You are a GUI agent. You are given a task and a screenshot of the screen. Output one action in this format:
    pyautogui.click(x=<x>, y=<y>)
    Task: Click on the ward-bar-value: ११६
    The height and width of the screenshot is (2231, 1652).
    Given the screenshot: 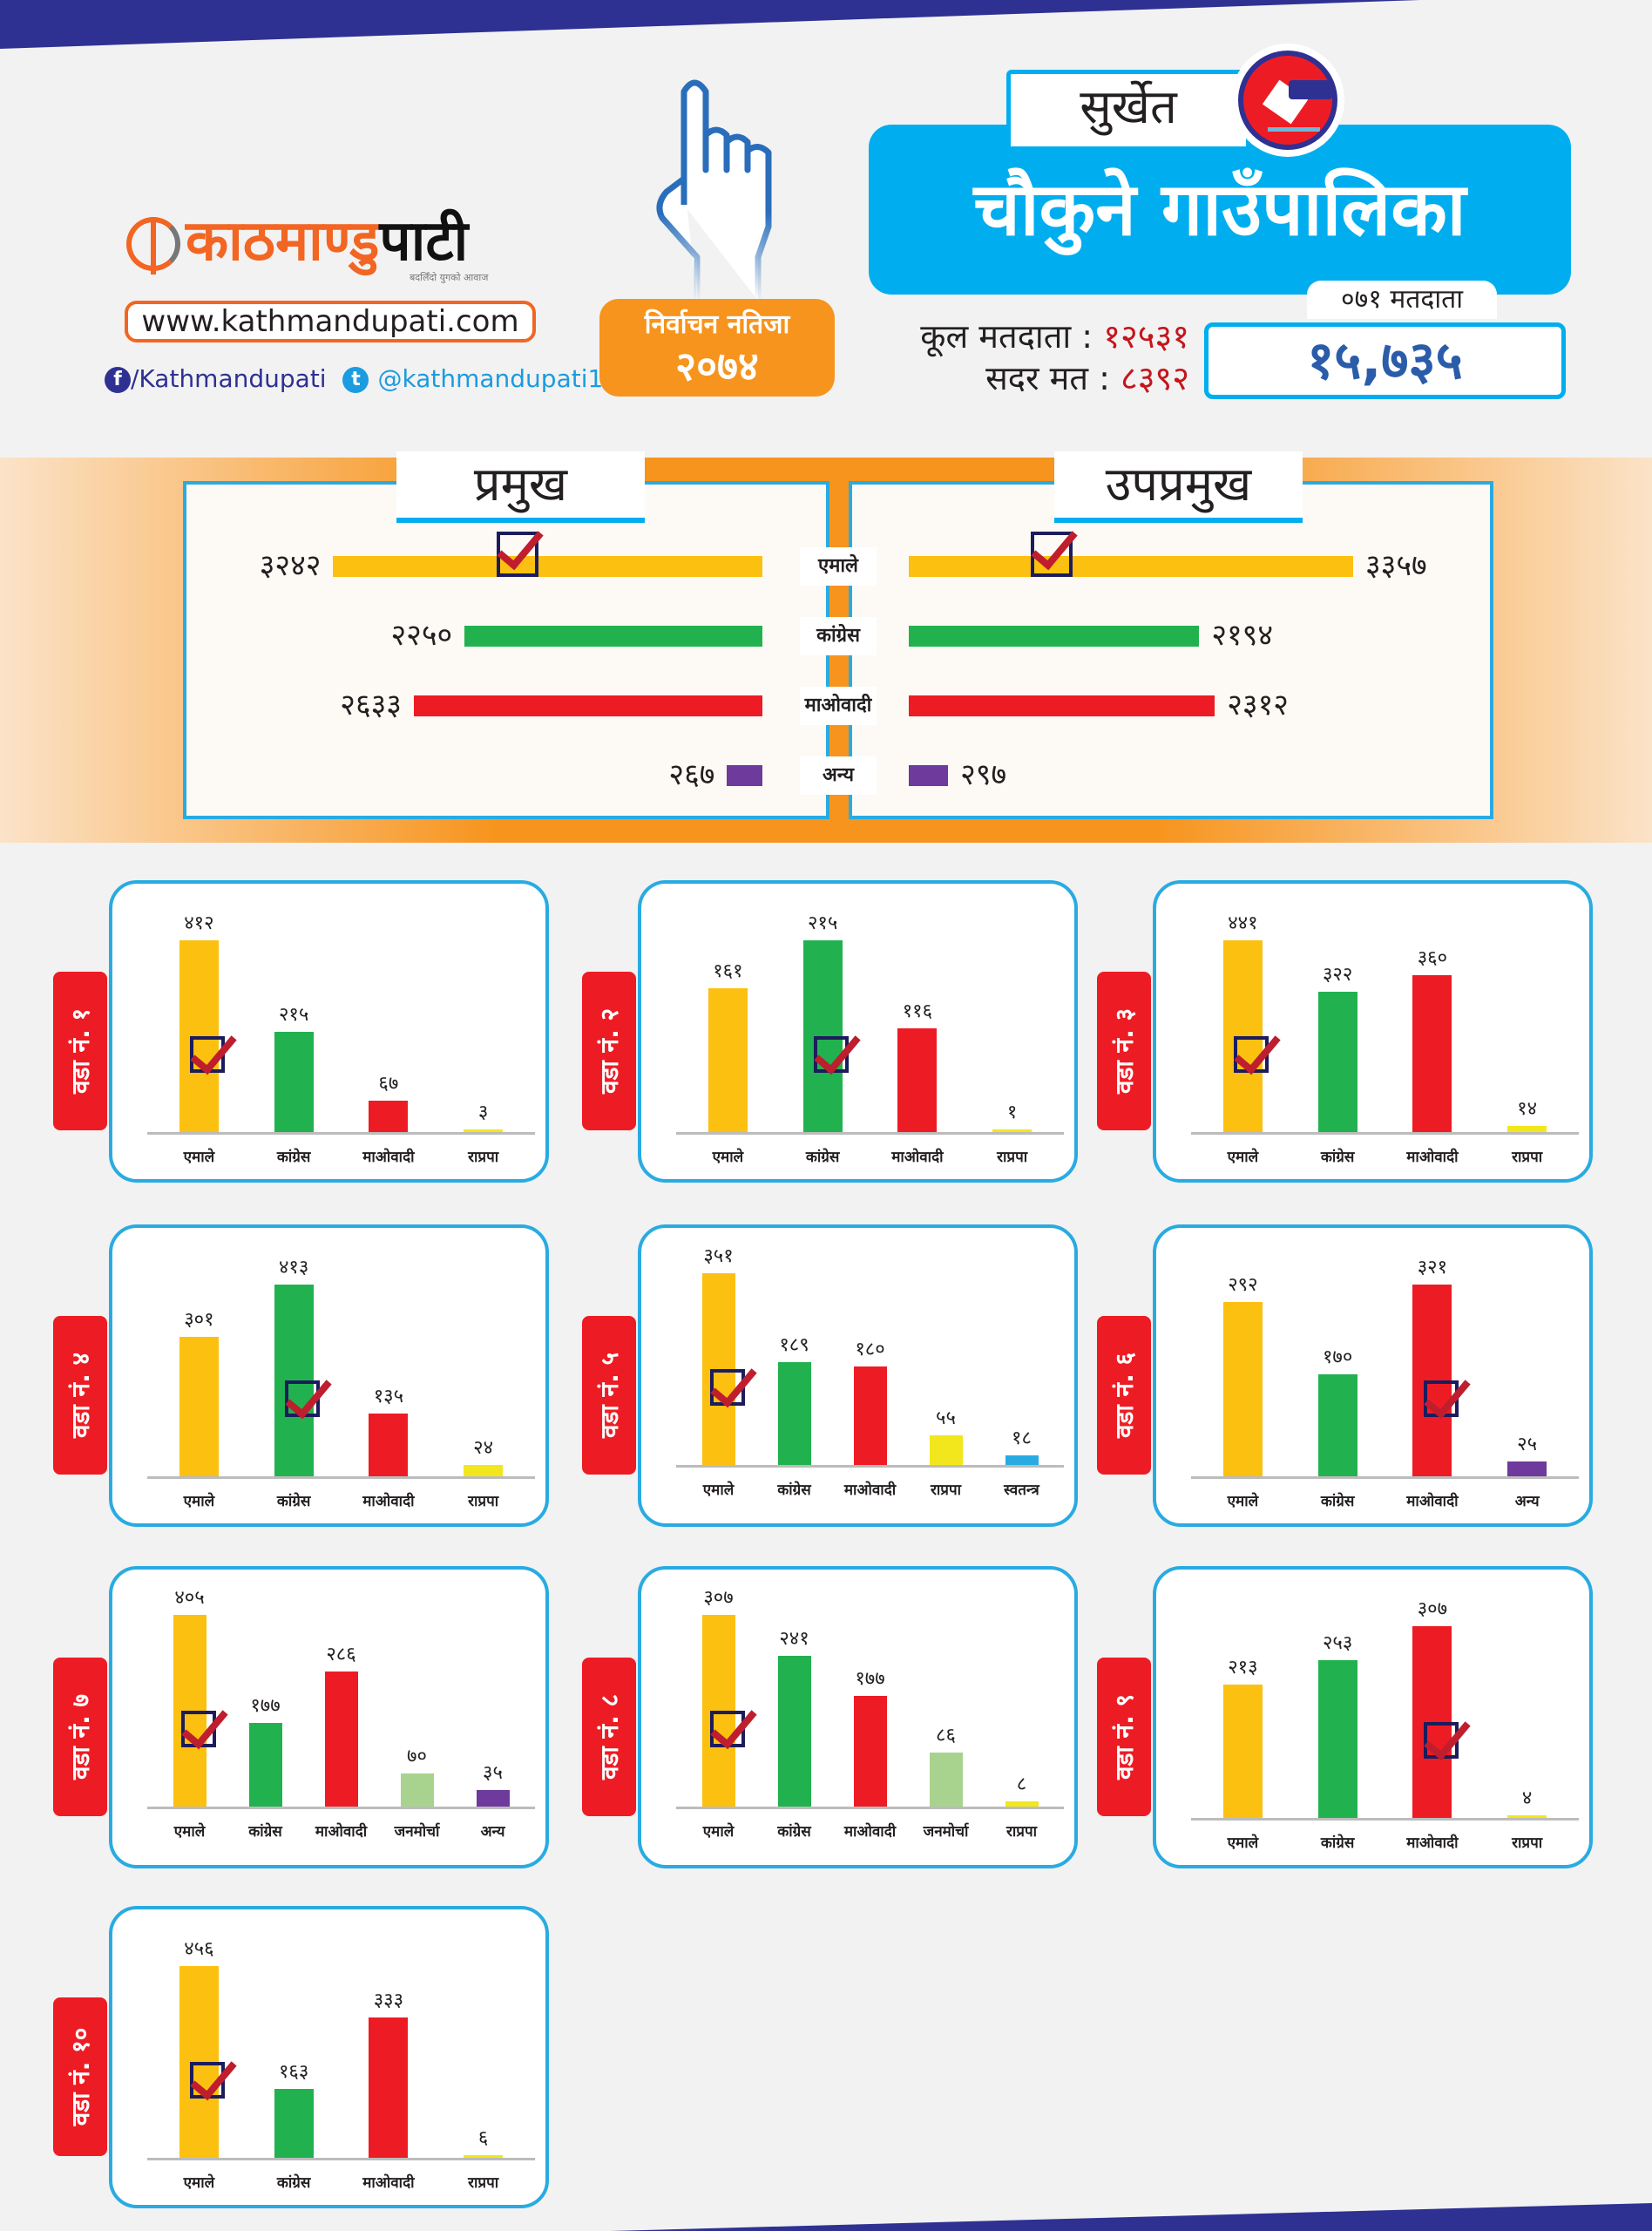 What is the action you would take?
    pyautogui.click(x=917, y=1012)
    